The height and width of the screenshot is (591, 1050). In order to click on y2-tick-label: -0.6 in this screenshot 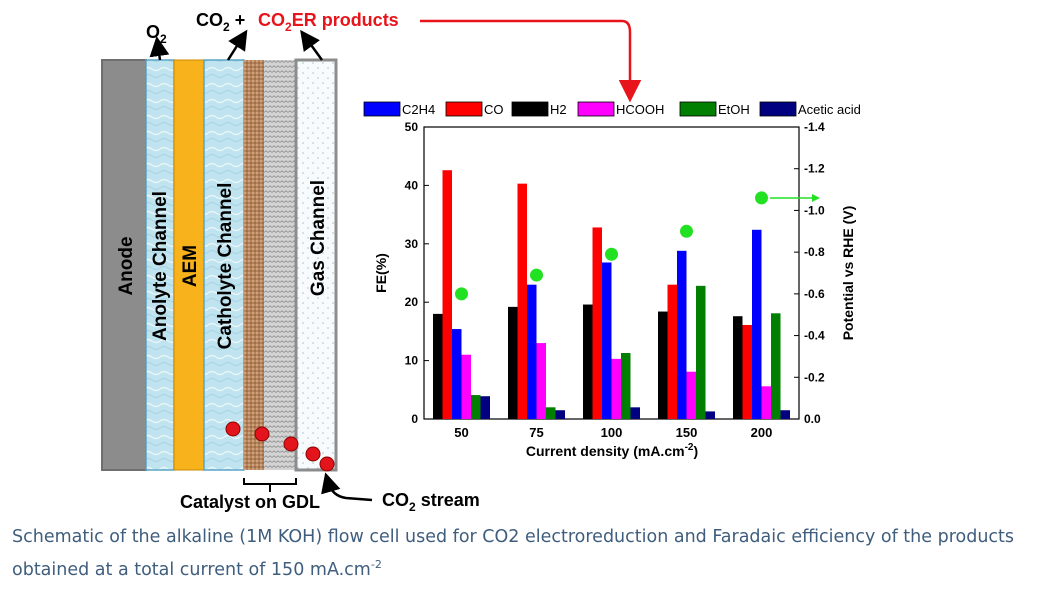, I will do `click(814, 294)`.